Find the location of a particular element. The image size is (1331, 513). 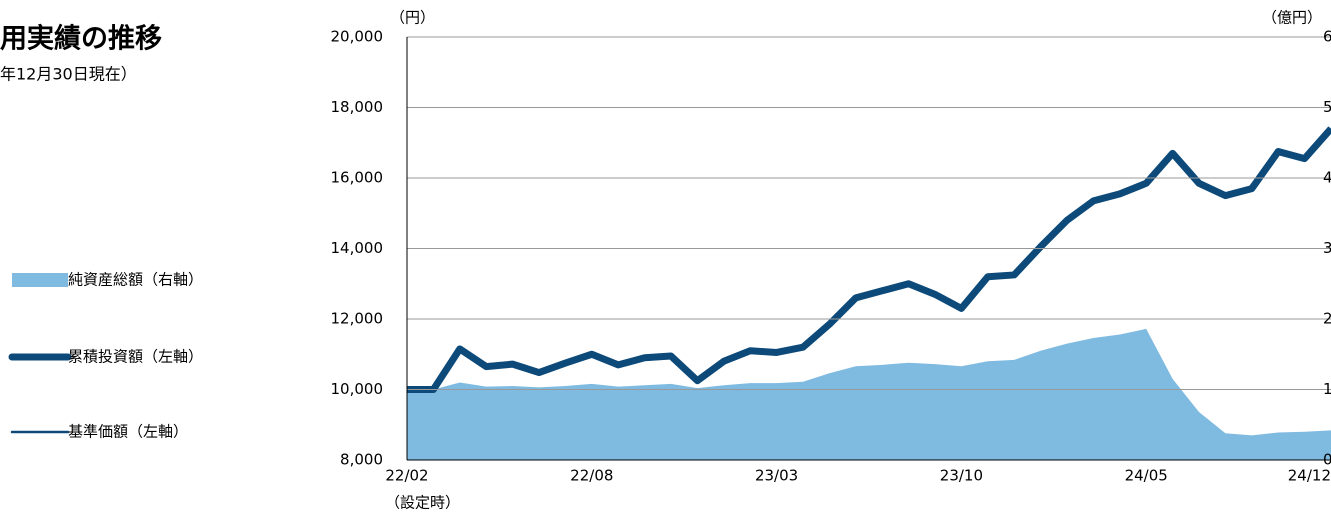

y2-tick-label: 3 is located at coordinates (1327, 248).